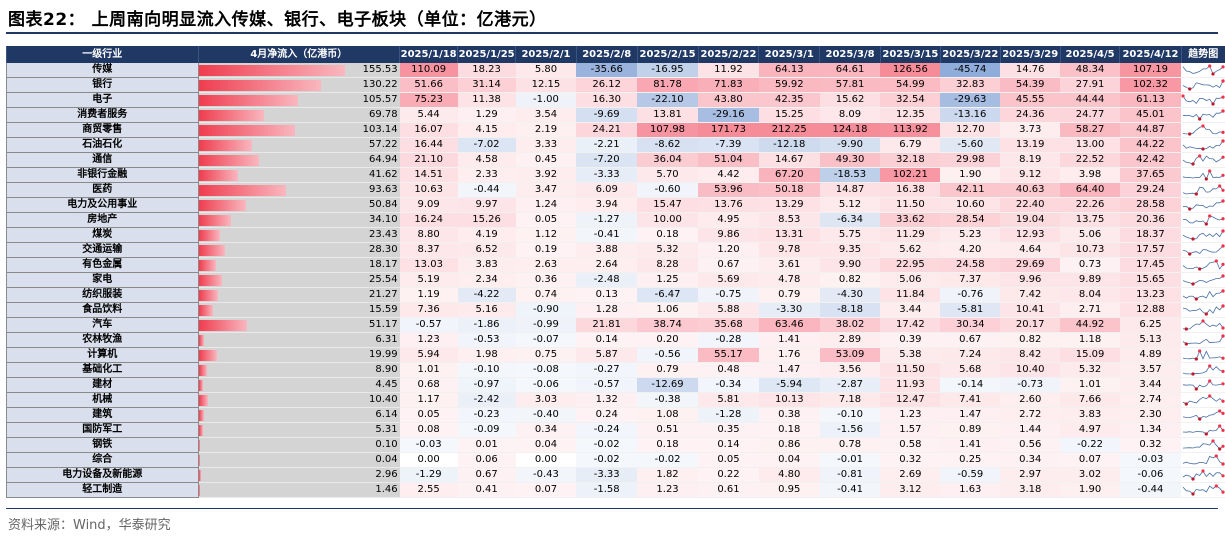 The width and height of the screenshot is (1225, 539). Describe the element at coordinates (102, 490) in the screenshot. I see `industry-label: 轻工制造` at that location.